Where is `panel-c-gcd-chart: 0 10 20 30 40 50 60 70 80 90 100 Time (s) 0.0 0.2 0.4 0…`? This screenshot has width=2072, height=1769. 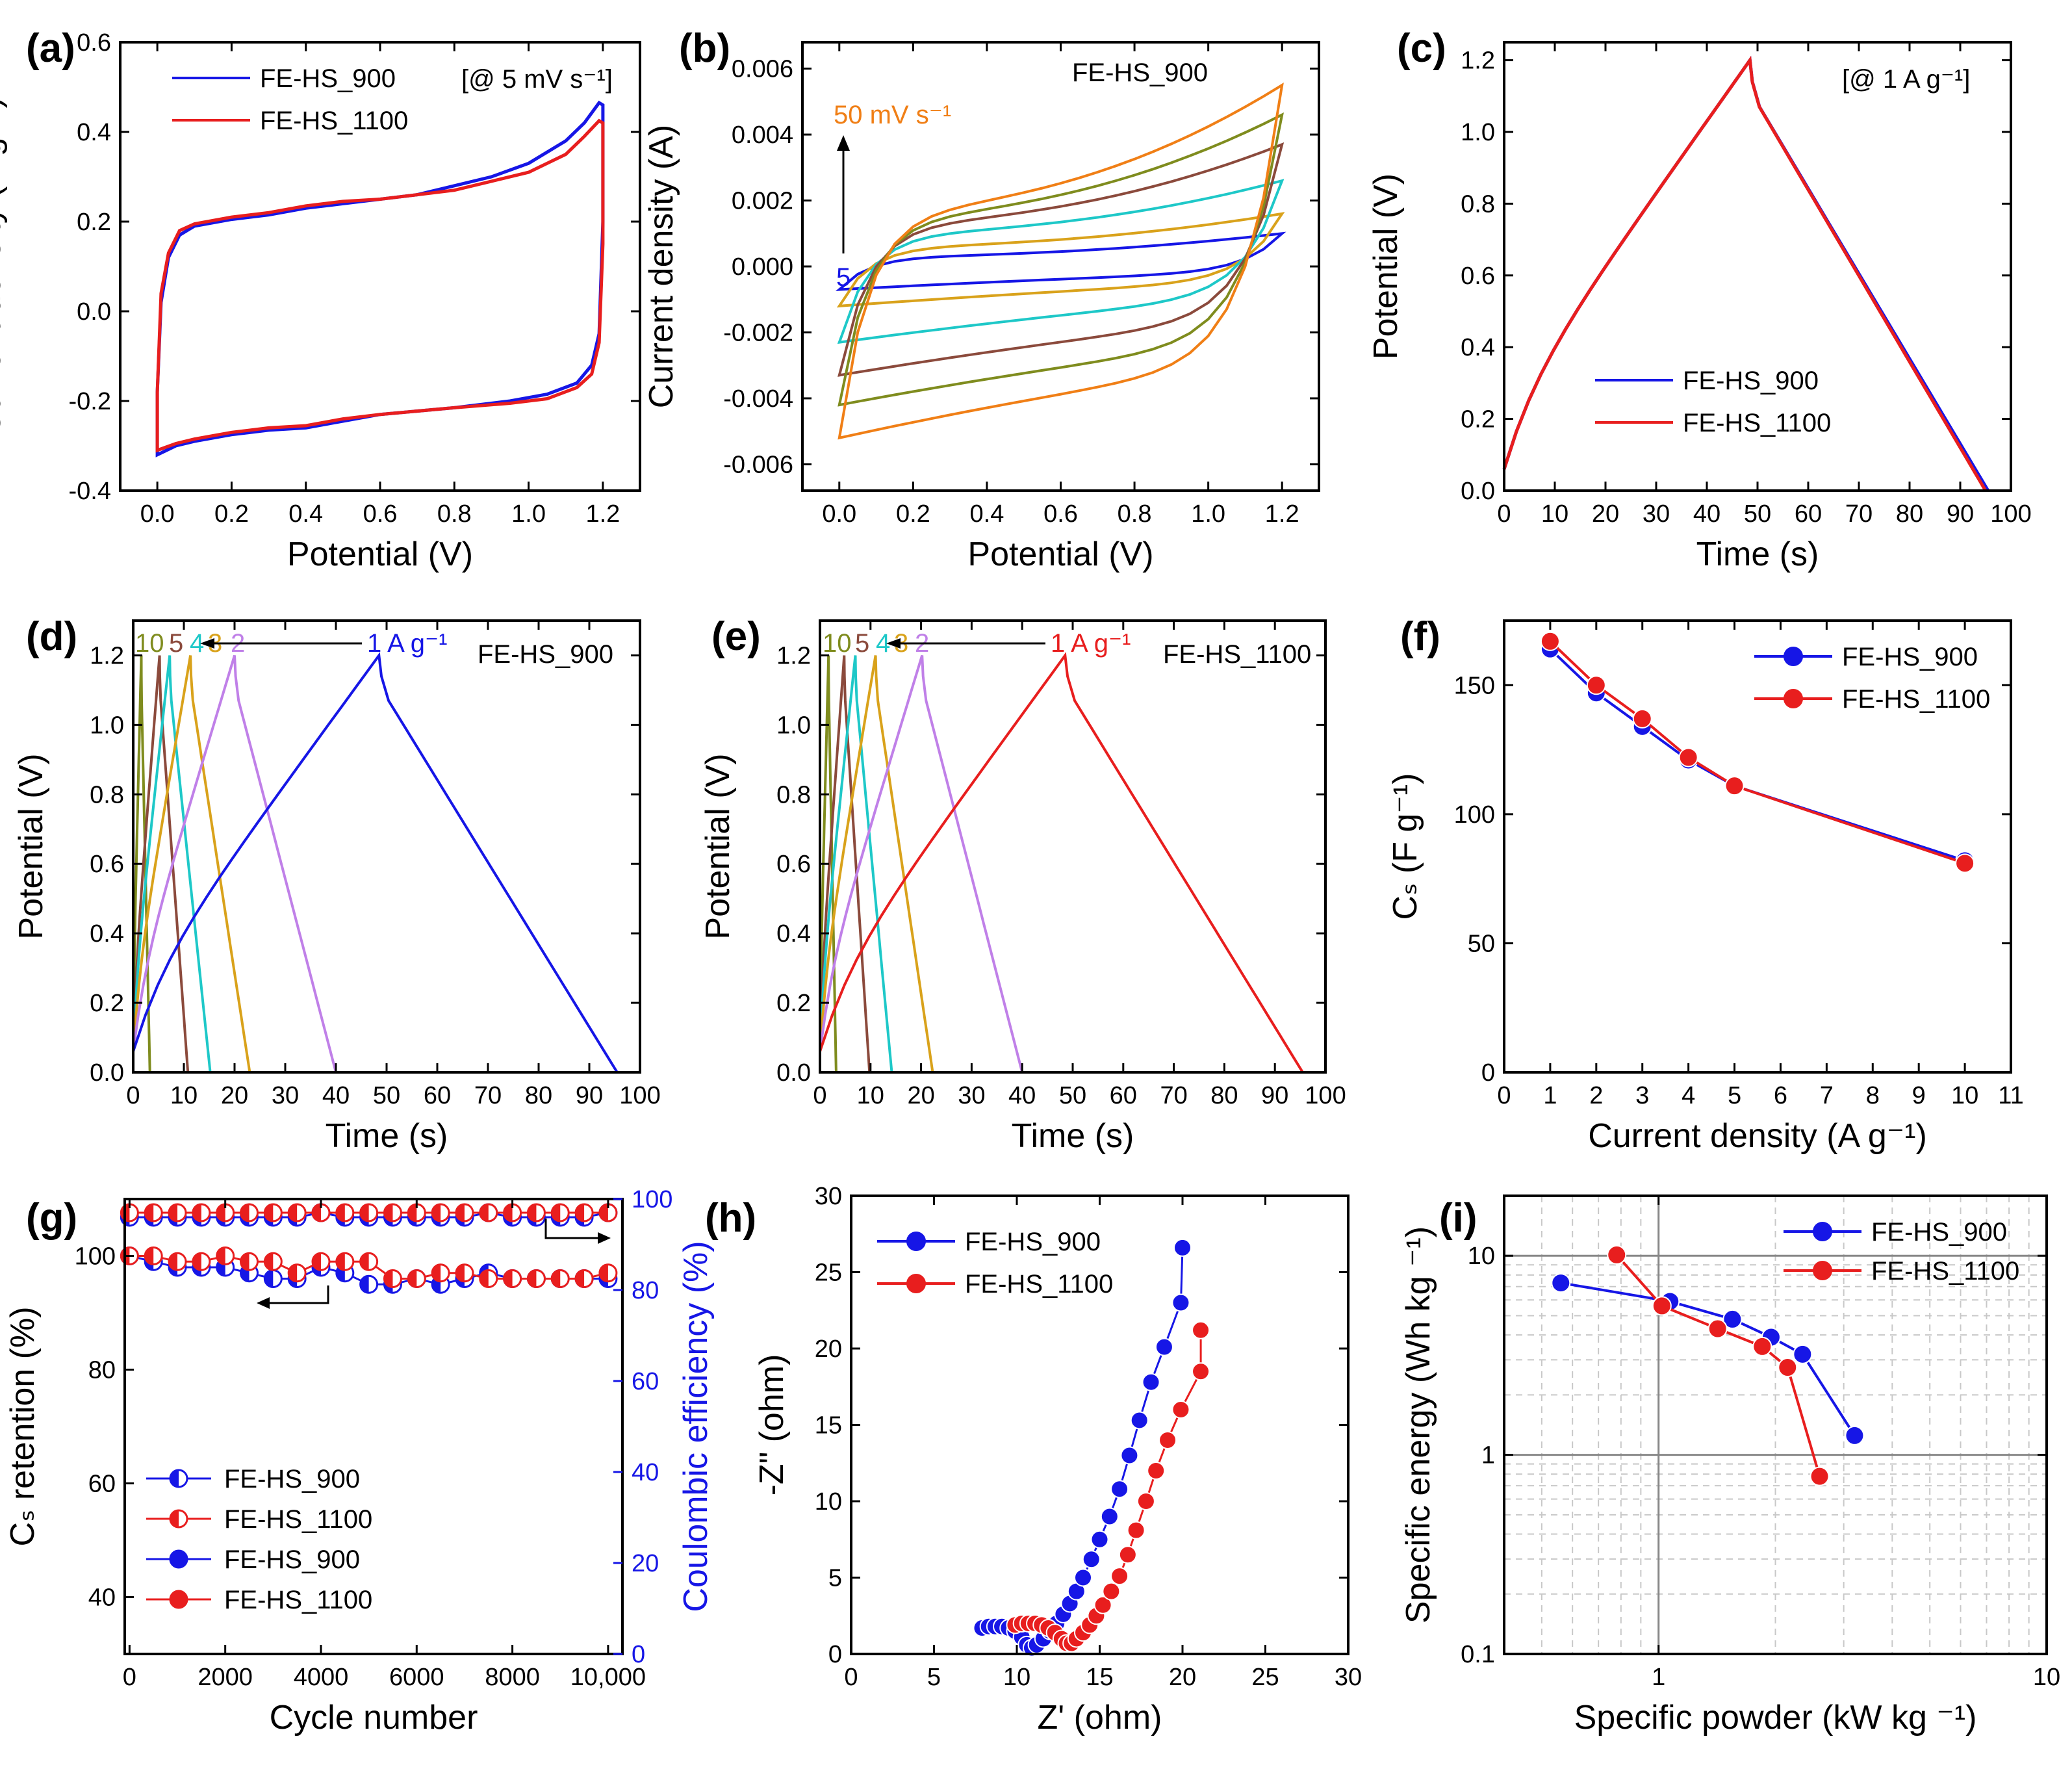 panel-c-gcd-chart: 0 10 20 30 40 50 60 70 80 90 100 Time (s) 0.0 0.2 0.4 0… is located at coordinates (1699, 307).